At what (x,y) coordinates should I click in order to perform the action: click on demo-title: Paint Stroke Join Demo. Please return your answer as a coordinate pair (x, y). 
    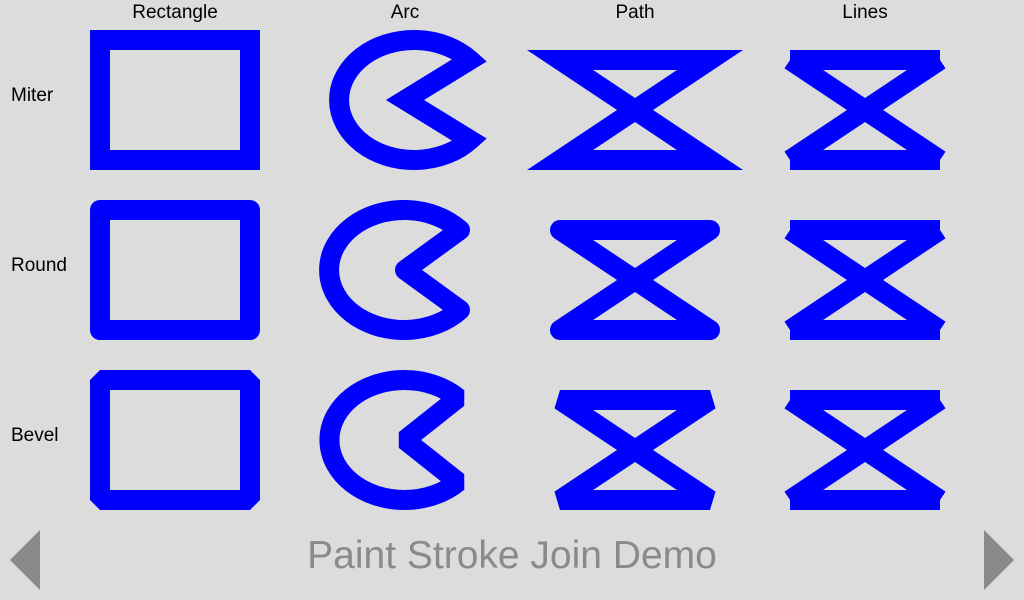
    Looking at the image, I should click on (512, 555).